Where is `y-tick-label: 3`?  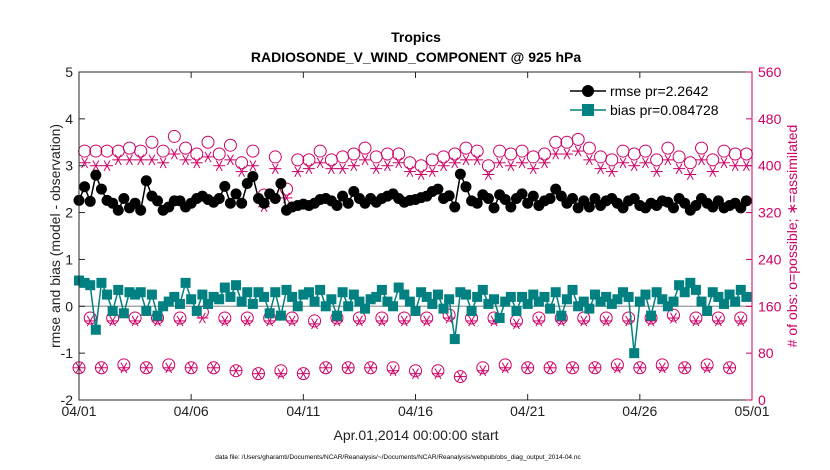 y-tick-label: 3 is located at coordinates (69, 166).